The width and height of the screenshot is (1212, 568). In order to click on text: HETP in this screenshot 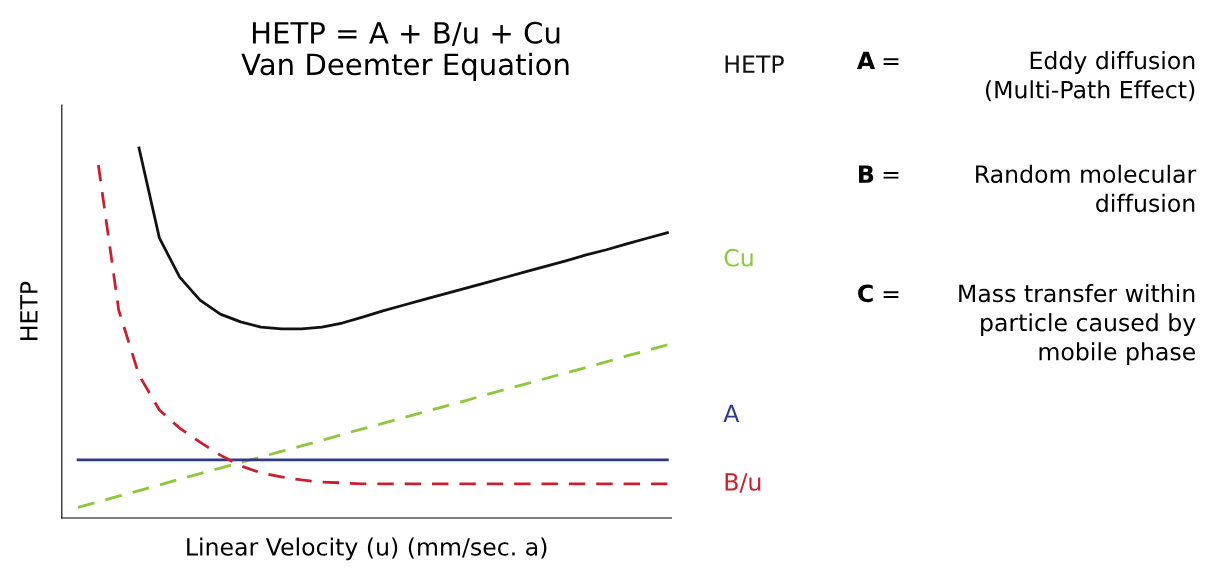, I will do `click(29, 310)`.